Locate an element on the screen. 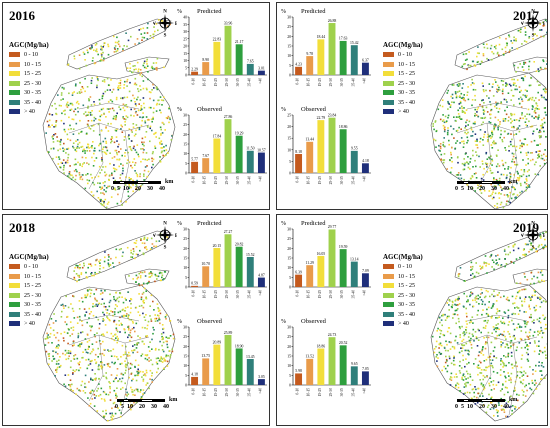 This screenshot has height=428, width=550. bar-value-label: 18.90 is located at coordinates (239, 346).